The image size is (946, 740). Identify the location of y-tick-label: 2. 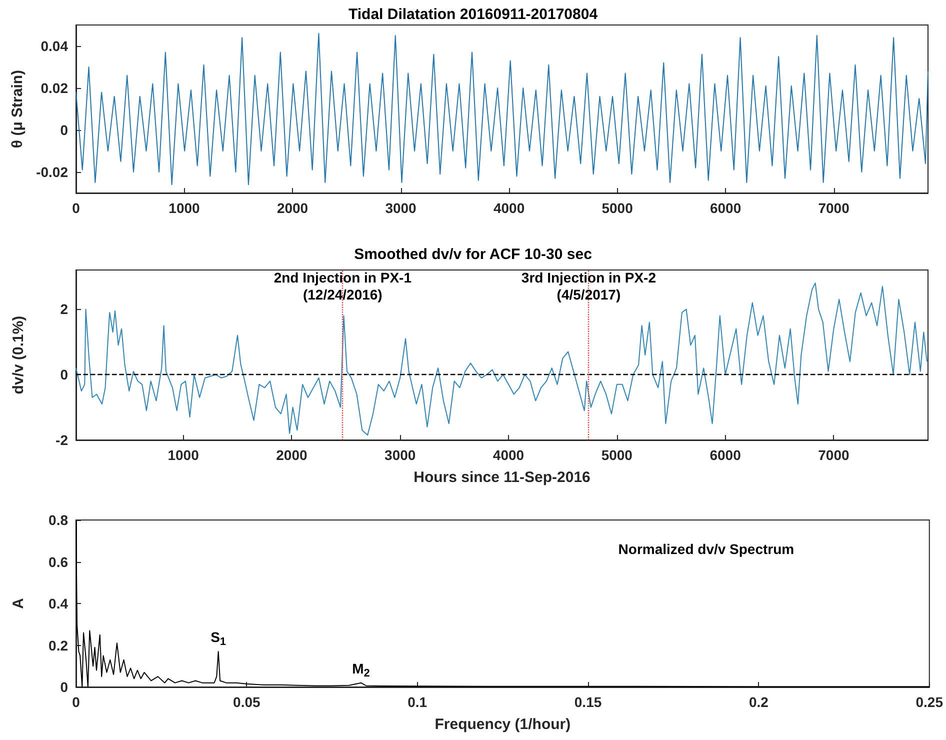
(64, 309).